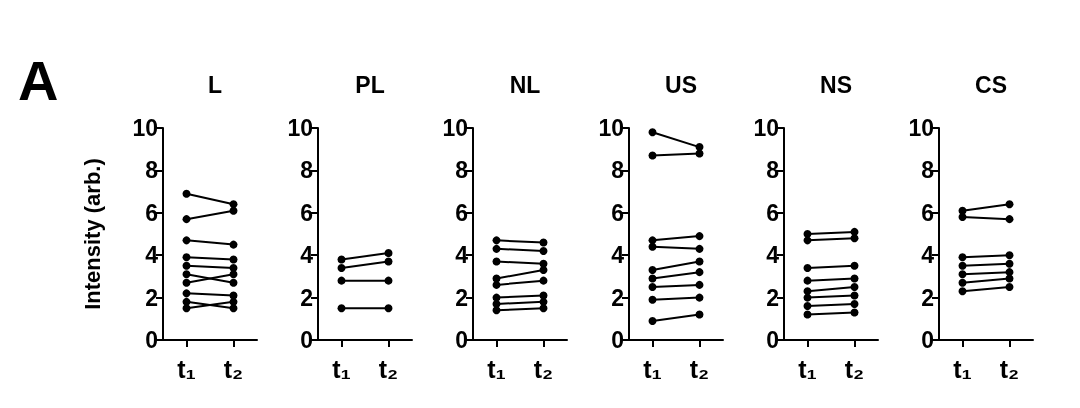 The width and height of the screenshot is (1080, 408). Describe the element at coordinates (525, 84) in the screenshot. I see `chart-title: NL` at that location.